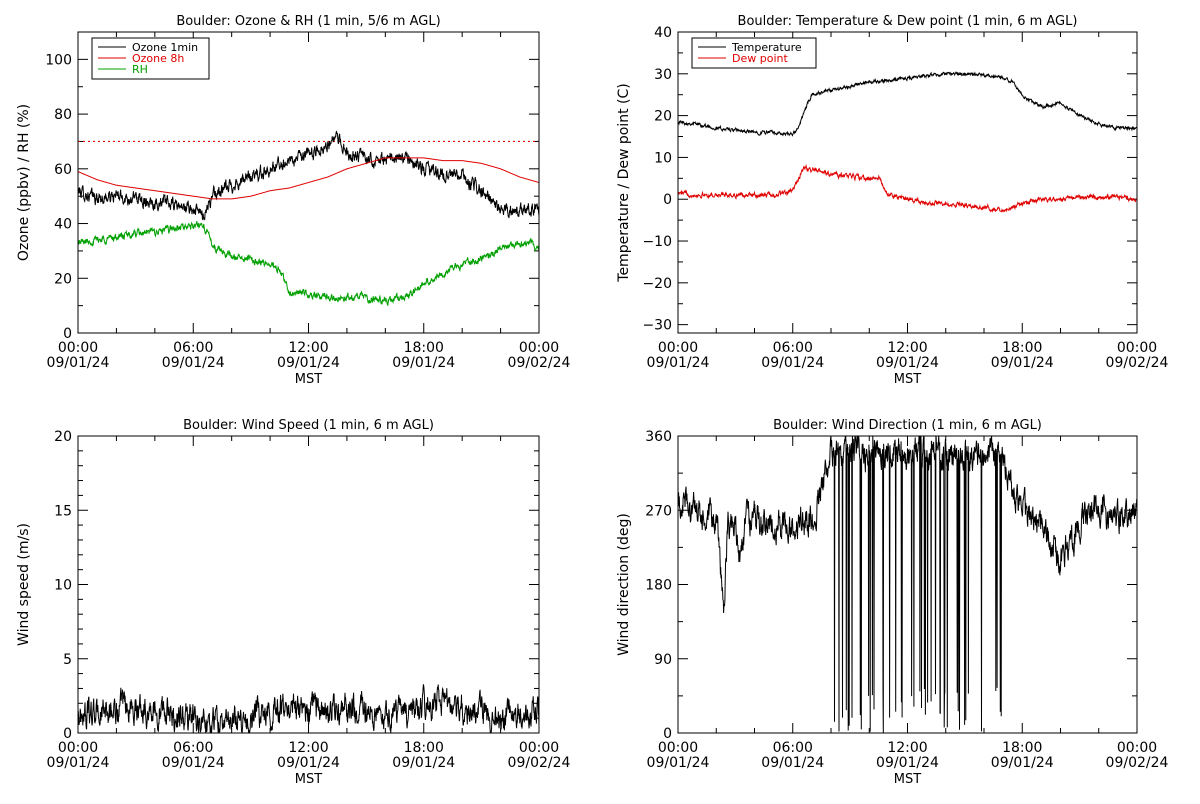 The height and width of the screenshot is (804, 1200). What do you see at coordinates (308, 425) in the screenshot?
I see `chart-title: Boulder: Wind Speed (1 min, 6 m AGL)` at bounding box center [308, 425].